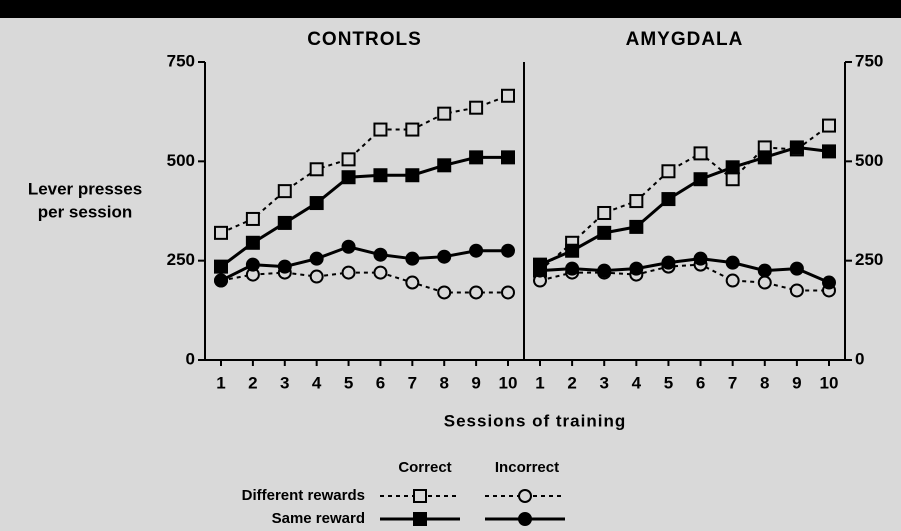 Image resolution: width=901 pixels, height=531 pixels. I want to click on y-tick-label: 0, so click(859, 358).